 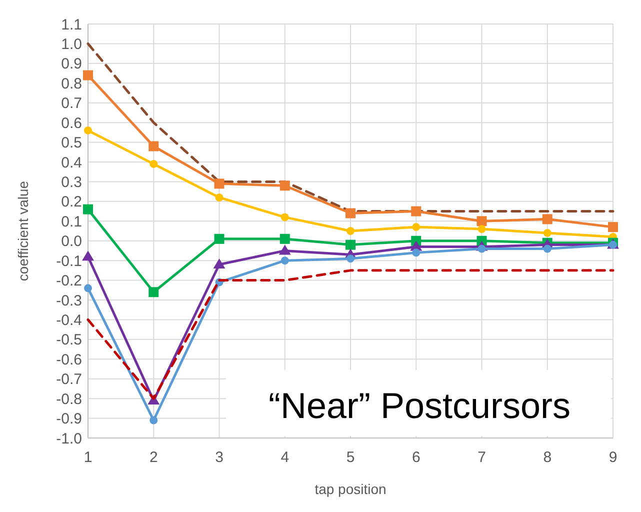 What do you see at coordinates (71, 241) in the screenshot?
I see `y-tick-label: 0.0` at bounding box center [71, 241].